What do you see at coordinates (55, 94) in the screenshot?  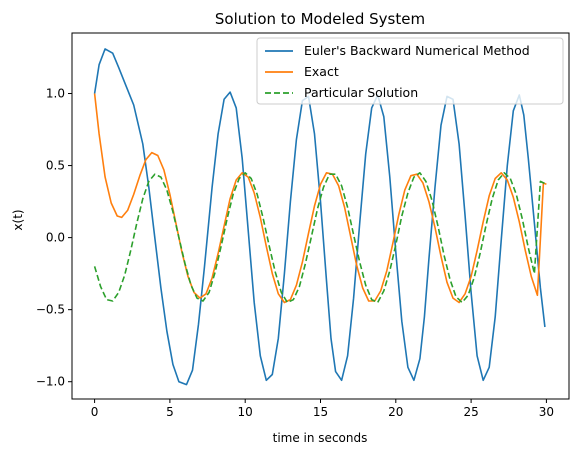 I see `y-tick-label: 1.0` at bounding box center [55, 94].